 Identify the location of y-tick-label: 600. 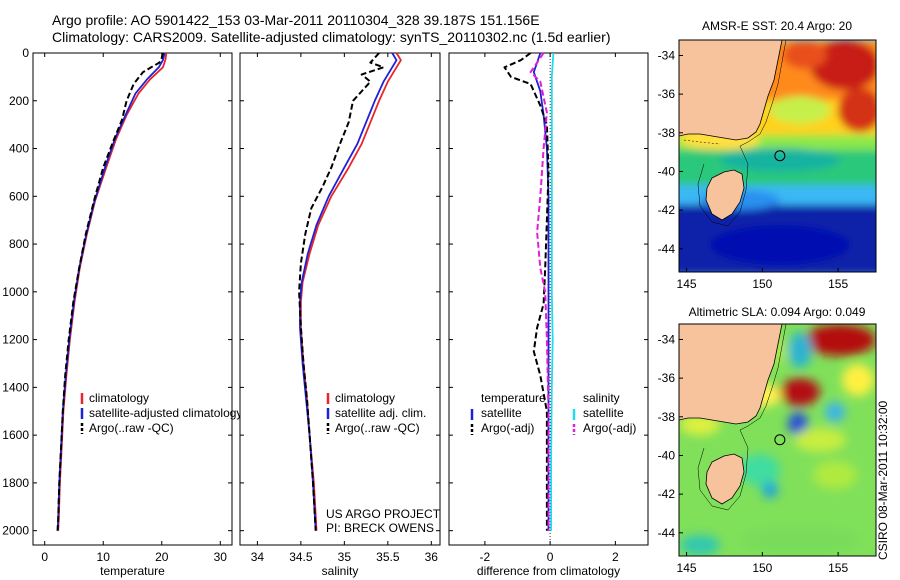
(19, 196).